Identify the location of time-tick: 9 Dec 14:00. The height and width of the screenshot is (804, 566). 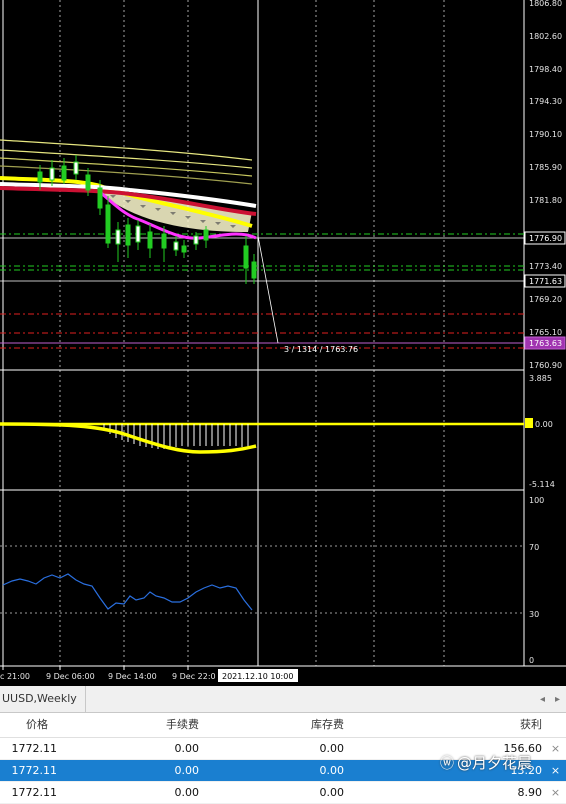
(132, 676).